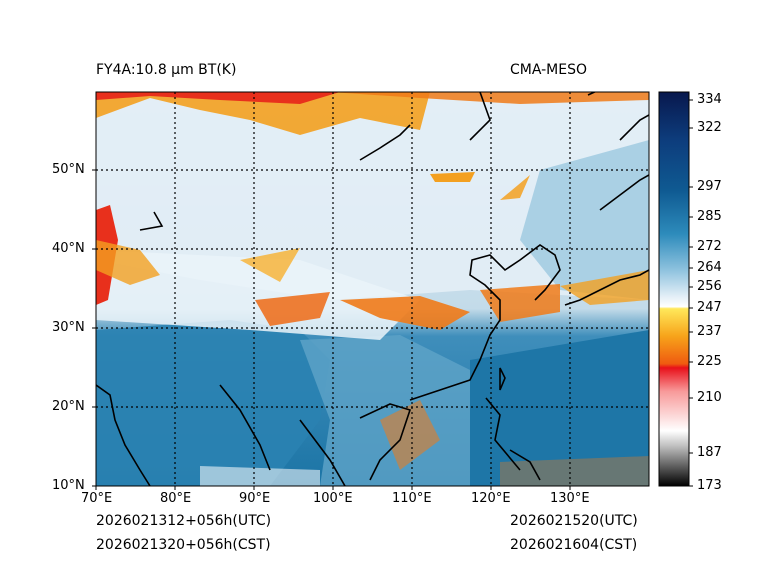 This screenshot has height=573, width=764. I want to click on lat-label-50n: 50°N, so click(68, 169).